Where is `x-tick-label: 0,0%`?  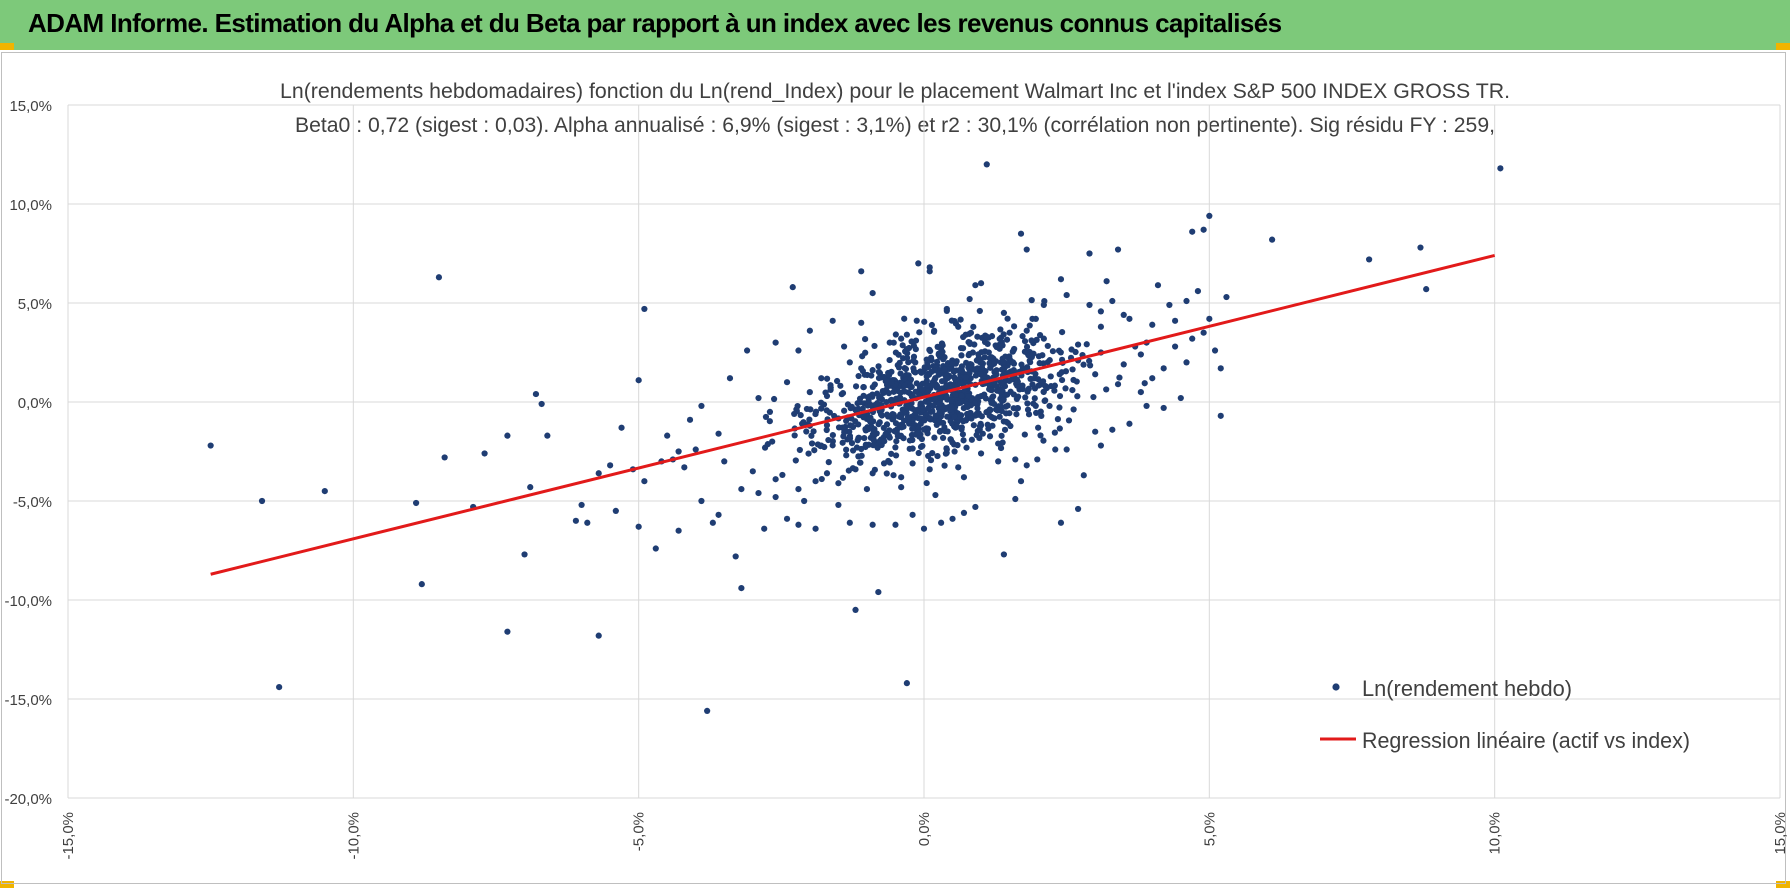
x-tick-label: 0,0% is located at coordinates (924, 829).